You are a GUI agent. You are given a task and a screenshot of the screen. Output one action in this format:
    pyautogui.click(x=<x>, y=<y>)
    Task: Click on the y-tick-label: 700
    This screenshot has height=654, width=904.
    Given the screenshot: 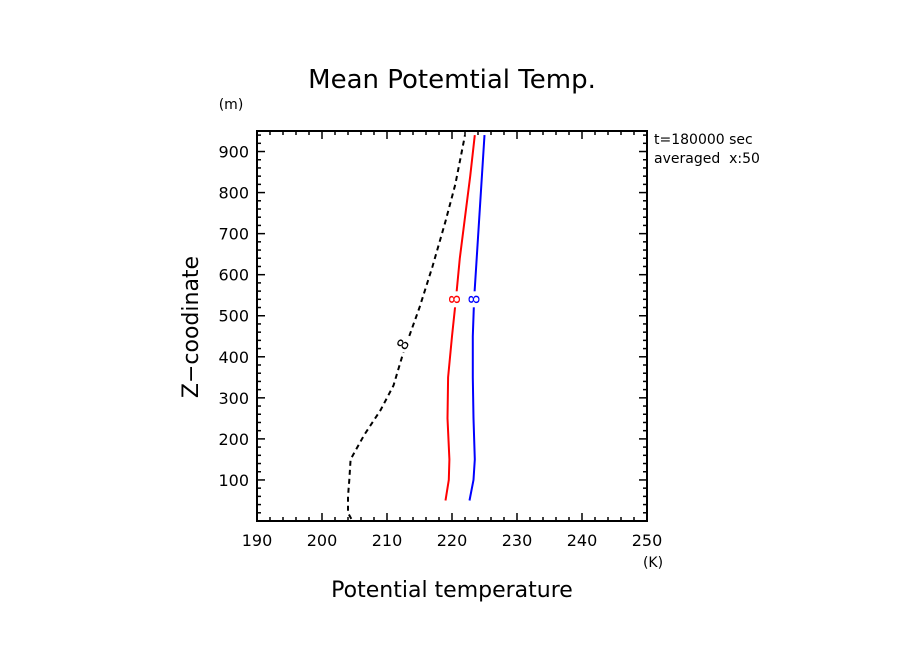 What is the action you would take?
    pyautogui.click(x=233, y=234)
    